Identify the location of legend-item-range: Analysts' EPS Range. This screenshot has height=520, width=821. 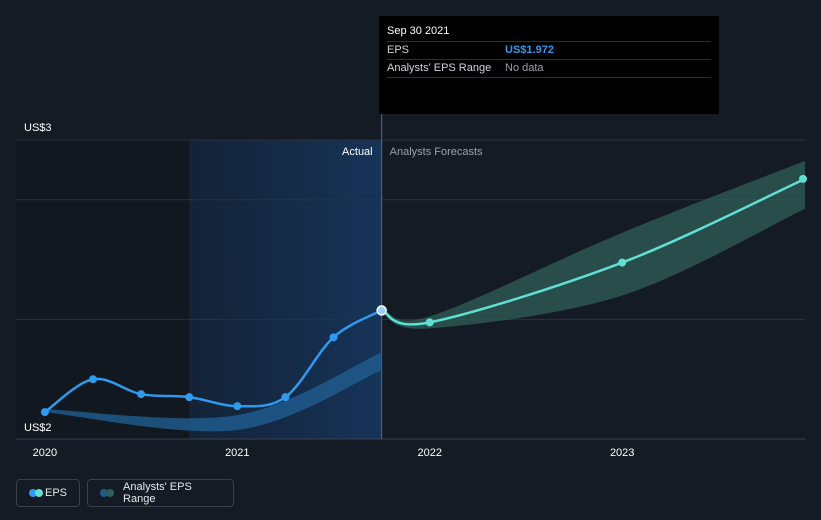
(160, 493).